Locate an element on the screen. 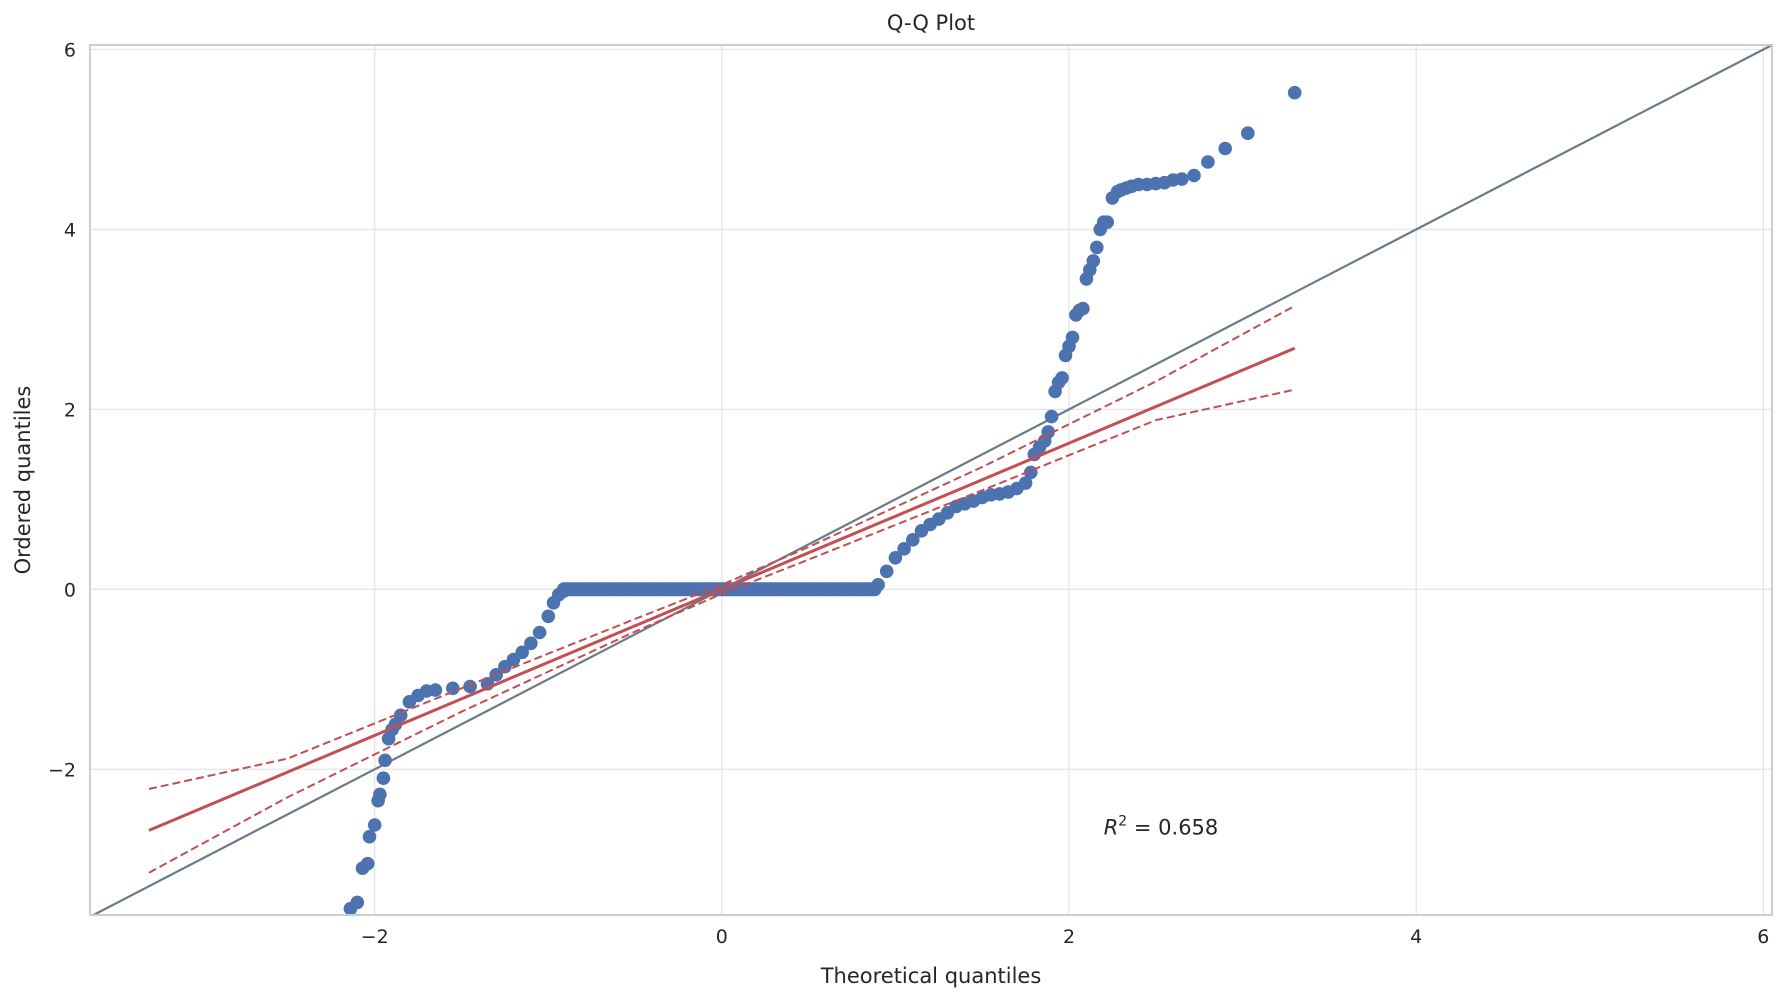  y-tick-label: 2 is located at coordinates (70, 410).